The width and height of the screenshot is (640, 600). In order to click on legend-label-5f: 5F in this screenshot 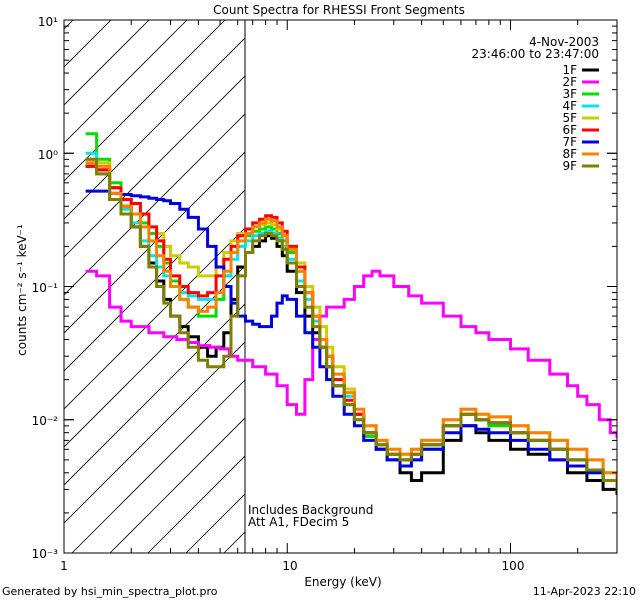, I will do `click(569, 118)`.